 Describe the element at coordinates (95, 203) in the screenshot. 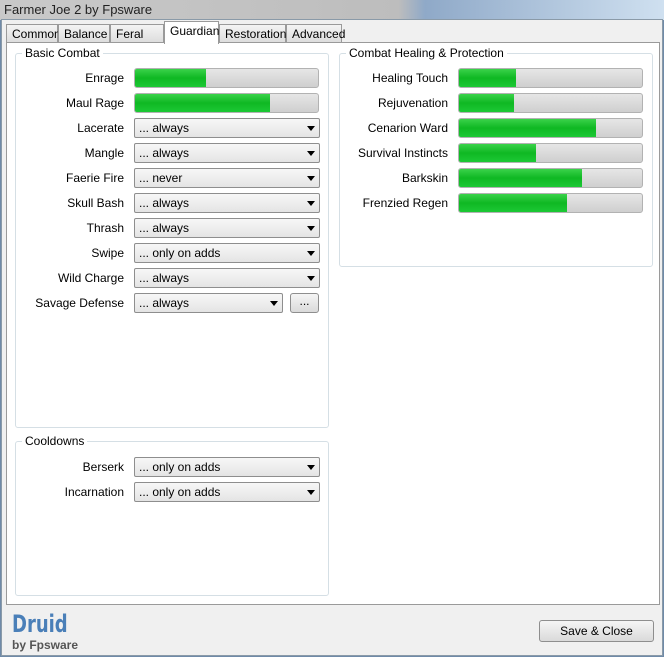

I see `dropdown-label: Skull Bash` at that location.